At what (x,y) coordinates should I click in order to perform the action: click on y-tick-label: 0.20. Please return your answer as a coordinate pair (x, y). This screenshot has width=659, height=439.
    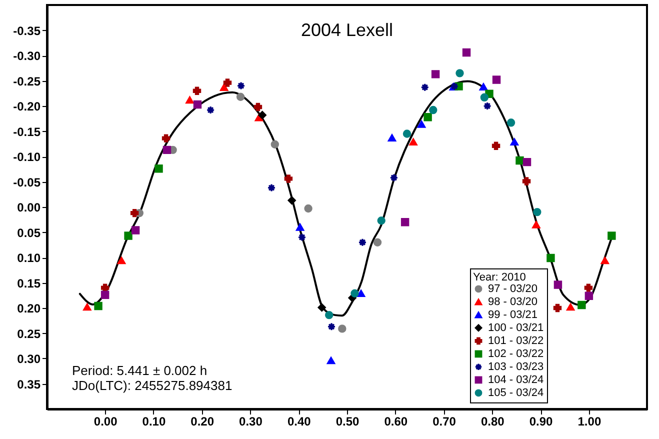
    Looking at the image, I should click on (29, 309).